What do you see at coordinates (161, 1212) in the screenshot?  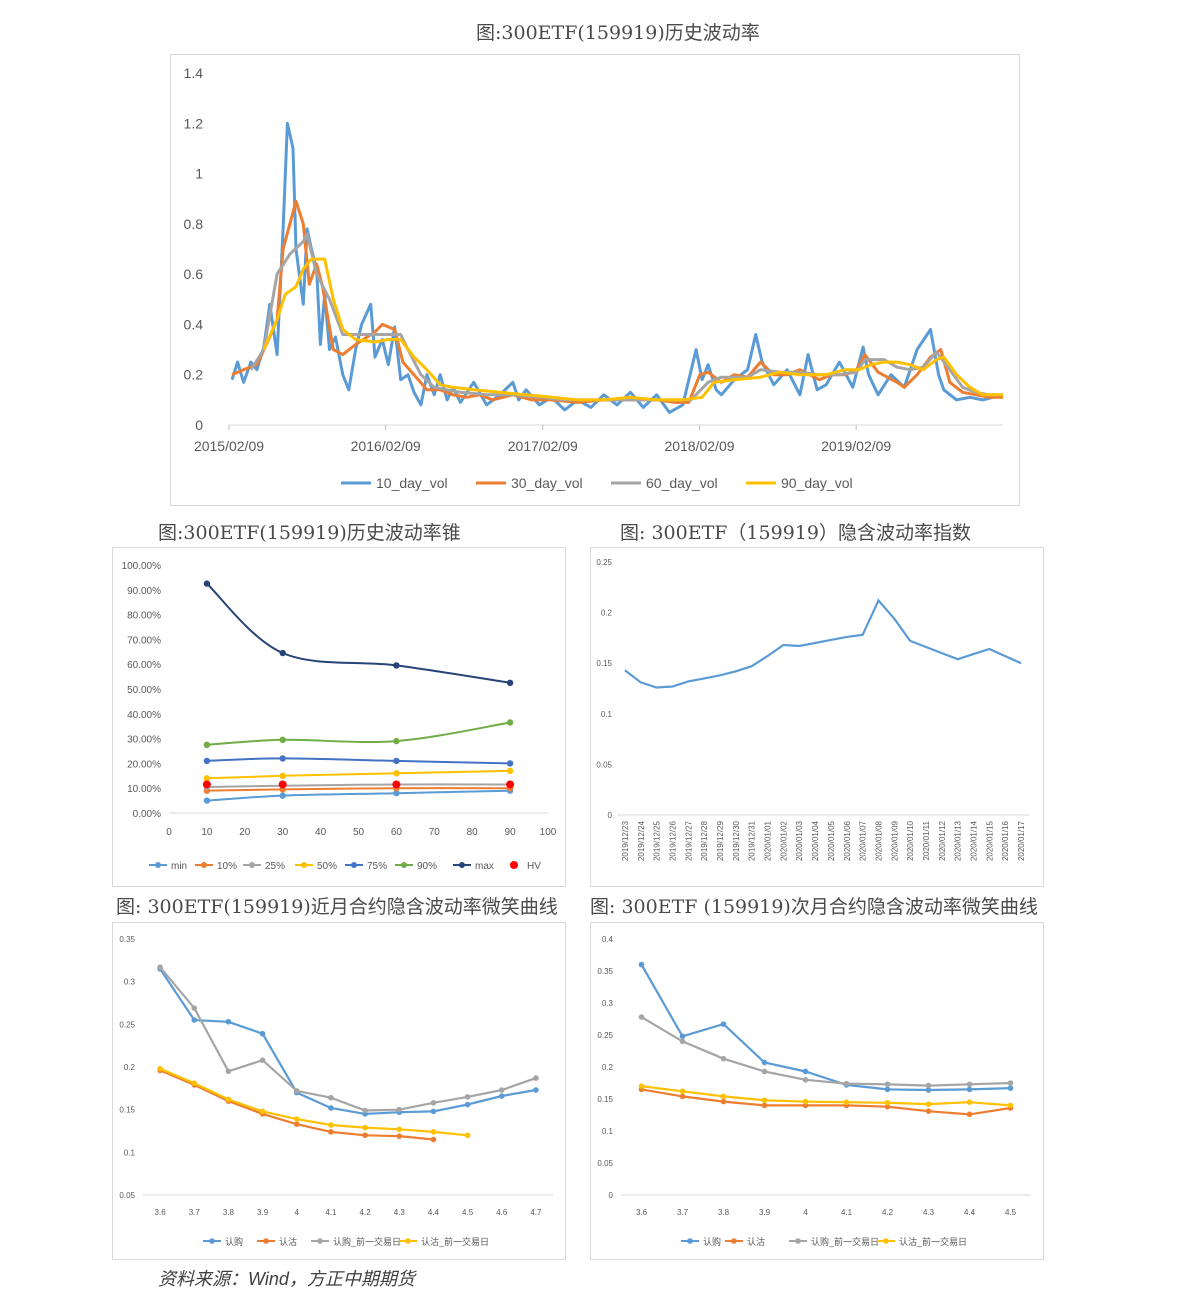 I see `x-tick-label: 3.6` at bounding box center [161, 1212].